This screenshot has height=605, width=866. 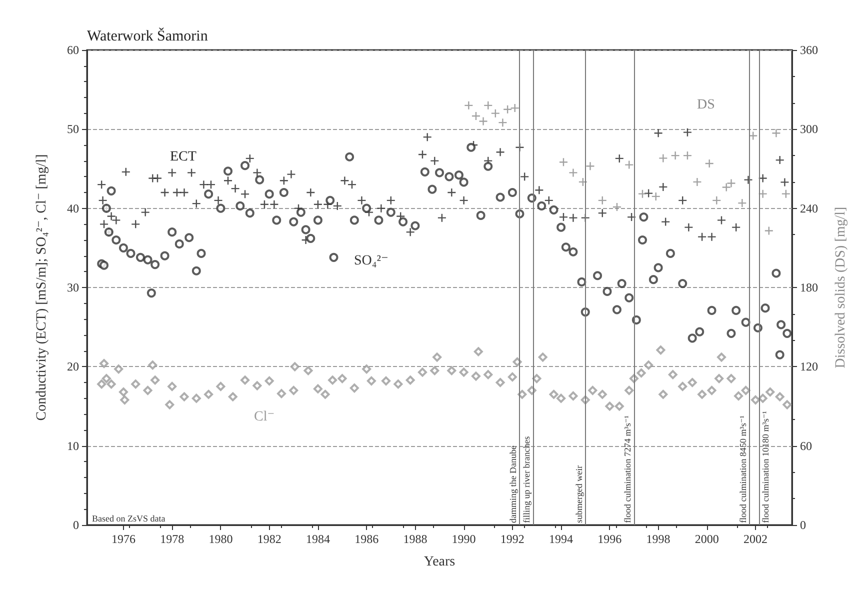 I want to click on x-tick-label: 1984, so click(x=318, y=539).